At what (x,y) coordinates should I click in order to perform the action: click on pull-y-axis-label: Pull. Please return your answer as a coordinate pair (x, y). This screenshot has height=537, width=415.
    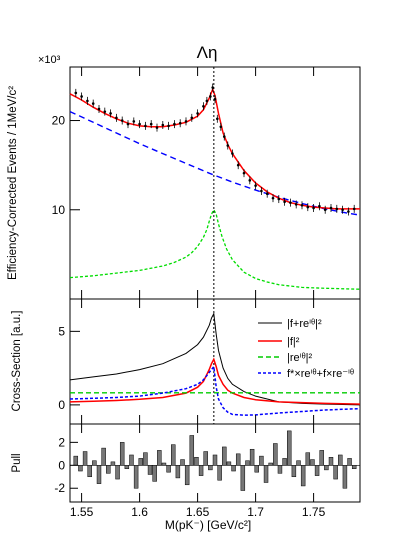
    Looking at the image, I should click on (17, 462).